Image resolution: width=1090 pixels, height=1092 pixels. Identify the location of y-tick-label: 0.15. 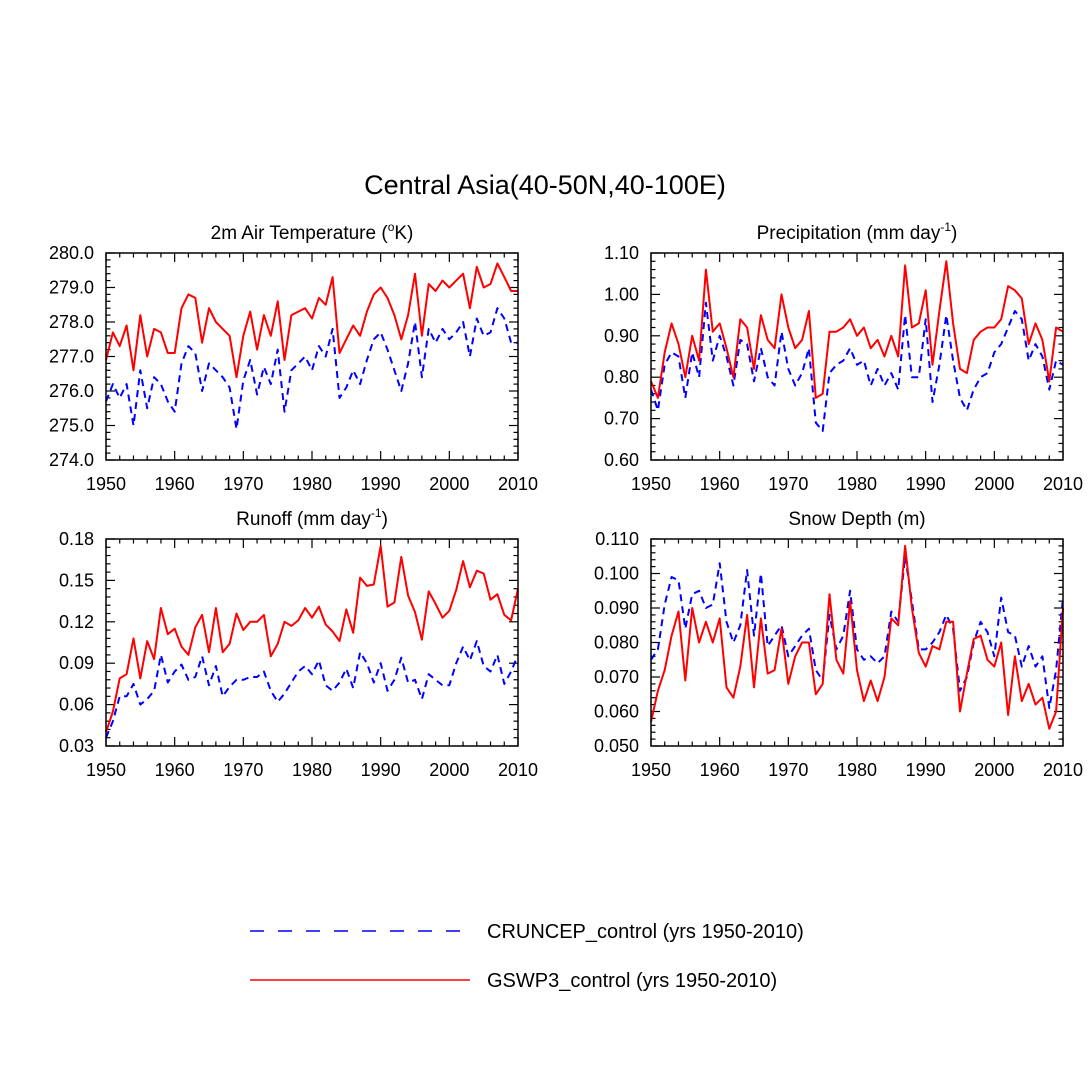
(76, 580).